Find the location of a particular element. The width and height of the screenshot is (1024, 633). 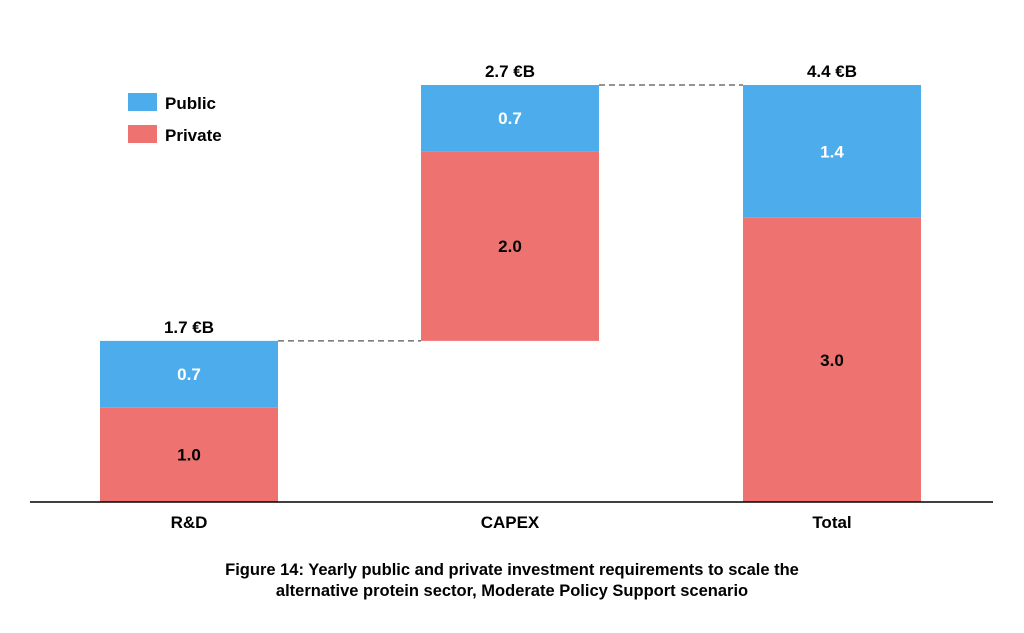

x-axis-ticks: R&D CAPEX Total is located at coordinates (511, 522).